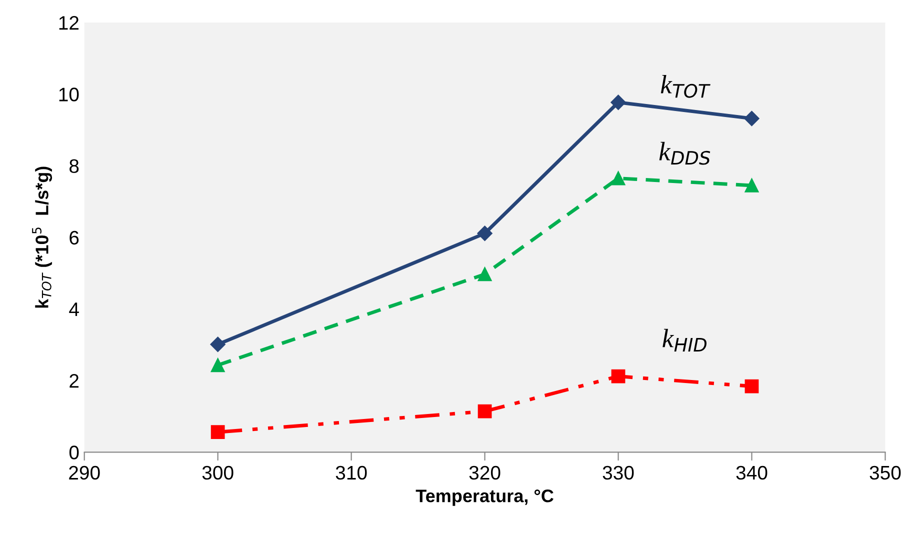 This screenshot has width=907, height=537. I want to click on series-label: k$_{HID}$, so click(684, 340).